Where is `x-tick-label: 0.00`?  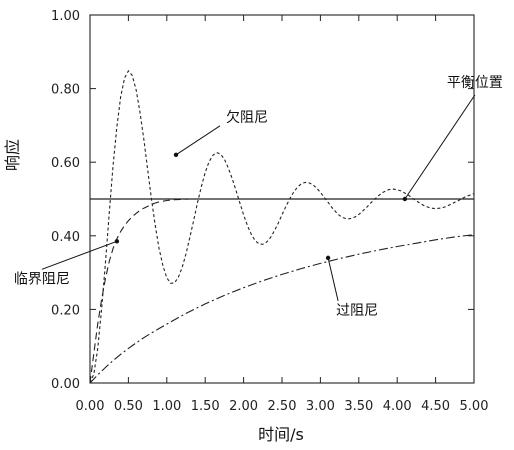 x-tick-label: 0.00 is located at coordinates (90, 406).